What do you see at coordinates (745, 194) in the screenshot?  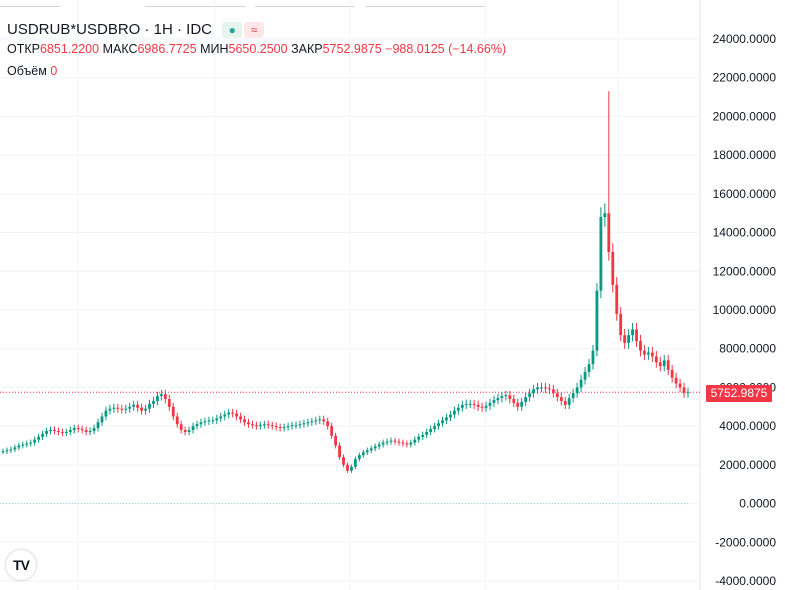 I see `y-tick-label: 16000.0000` at bounding box center [745, 194].